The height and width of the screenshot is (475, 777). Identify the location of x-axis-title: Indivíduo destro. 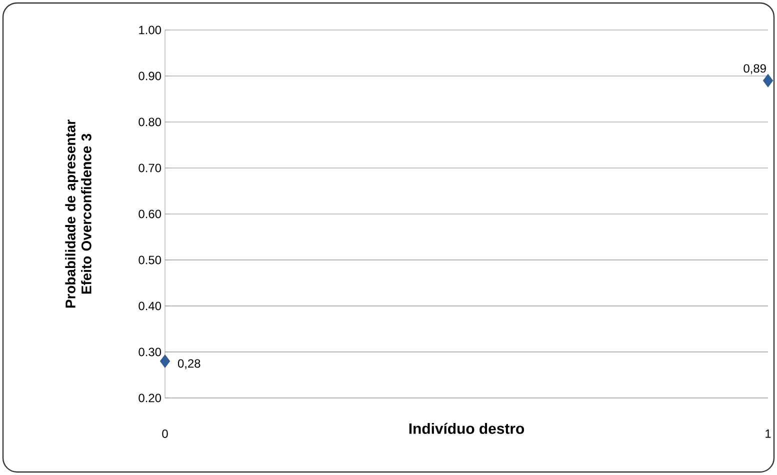
(466, 428).